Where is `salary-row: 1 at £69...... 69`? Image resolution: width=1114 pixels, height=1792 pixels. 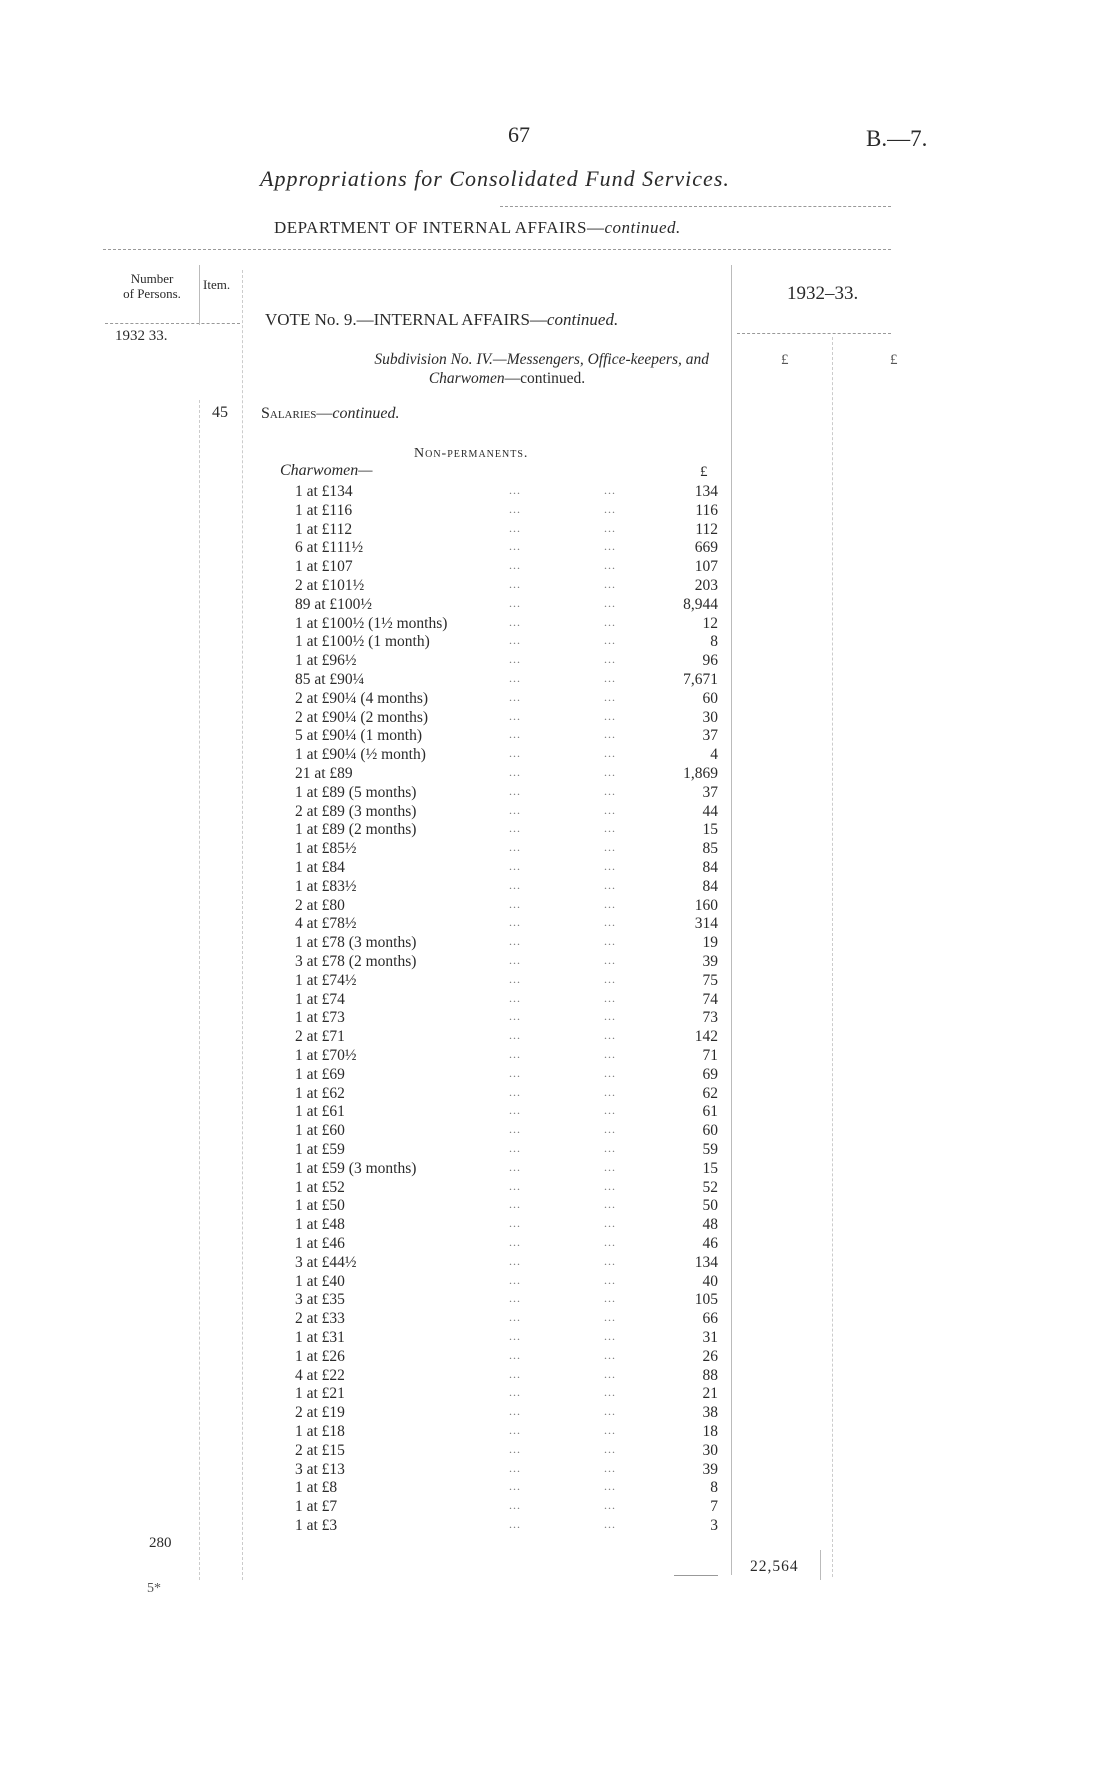
salary-row: 1 at £69...... 69 is located at coordinates (557, 1075).